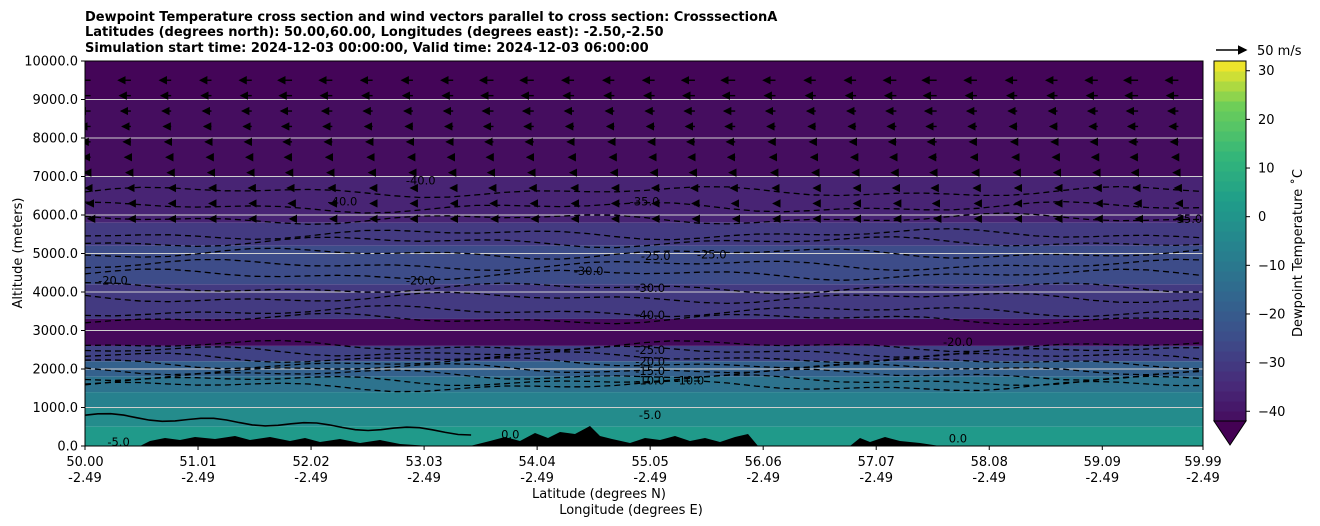 This screenshot has height=526, width=1320. I want to click on colorbar-tick-label: −40, so click(1271, 412).